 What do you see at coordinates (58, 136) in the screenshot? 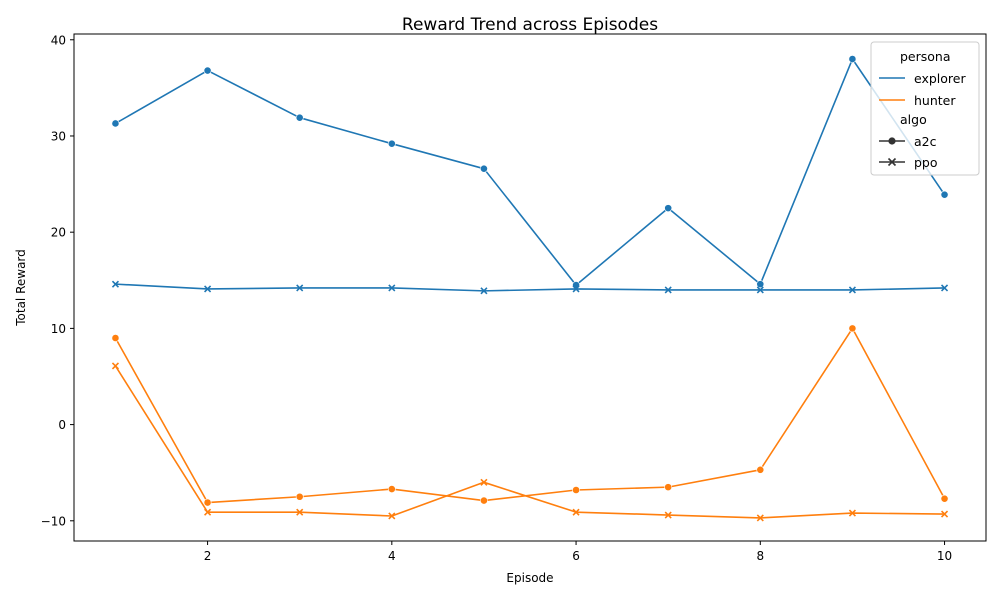
I see `y-tick-label-30: 30` at bounding box center [58, 136].